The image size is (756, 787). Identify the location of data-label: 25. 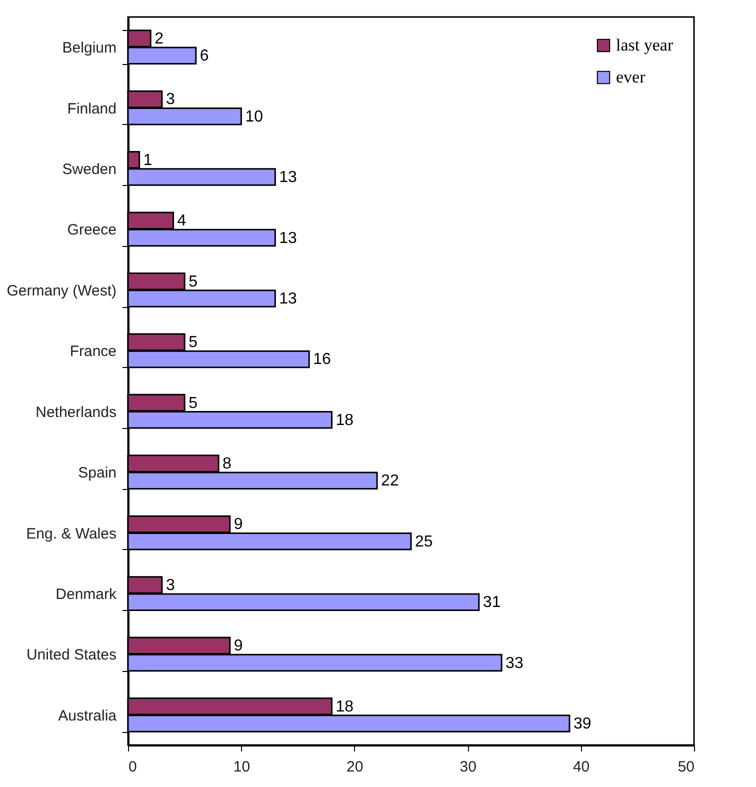
(424, 541).